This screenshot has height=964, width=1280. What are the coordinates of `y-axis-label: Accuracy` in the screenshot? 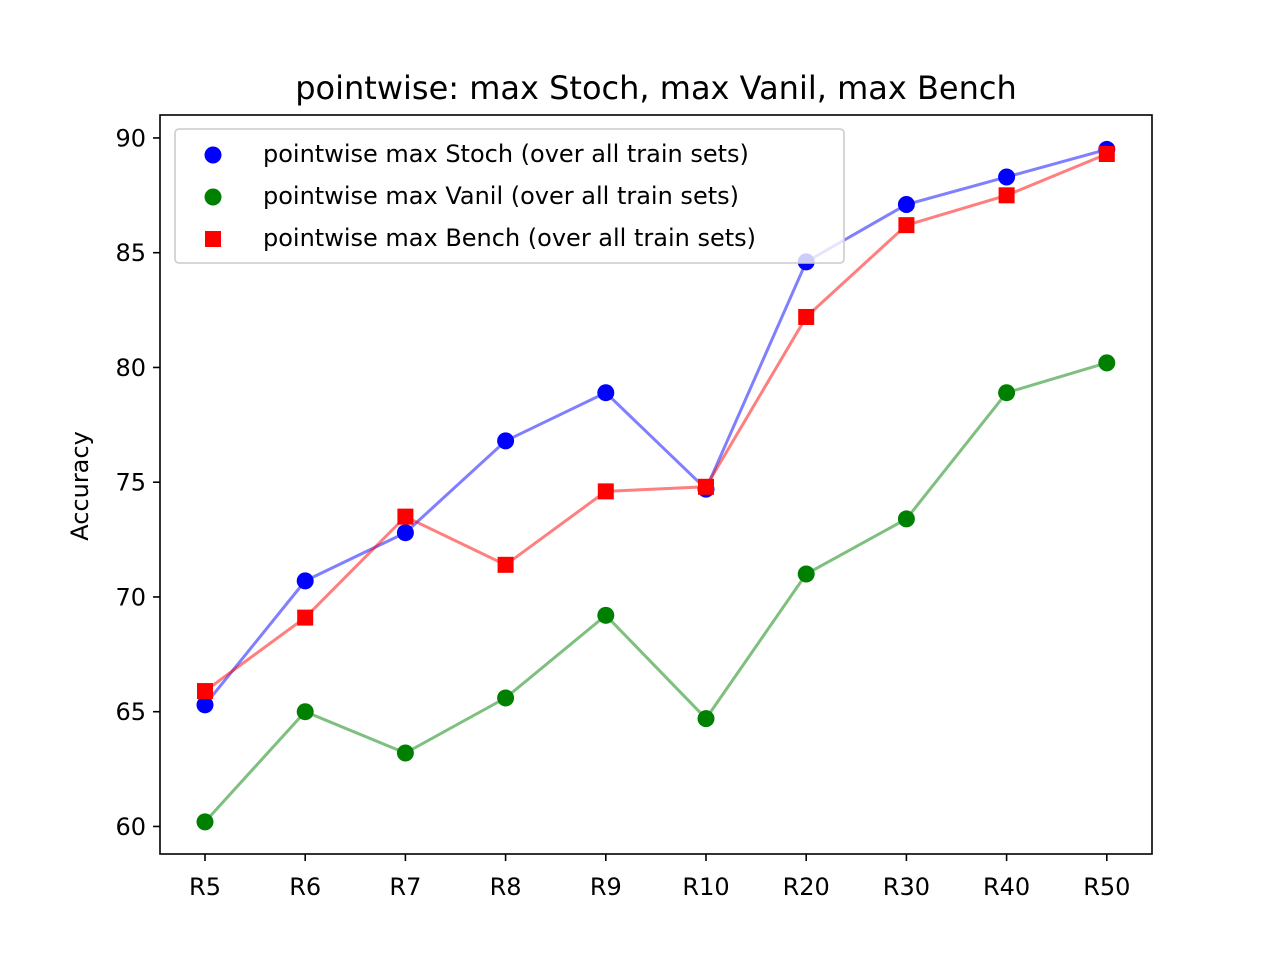 It's located at (80, 486).